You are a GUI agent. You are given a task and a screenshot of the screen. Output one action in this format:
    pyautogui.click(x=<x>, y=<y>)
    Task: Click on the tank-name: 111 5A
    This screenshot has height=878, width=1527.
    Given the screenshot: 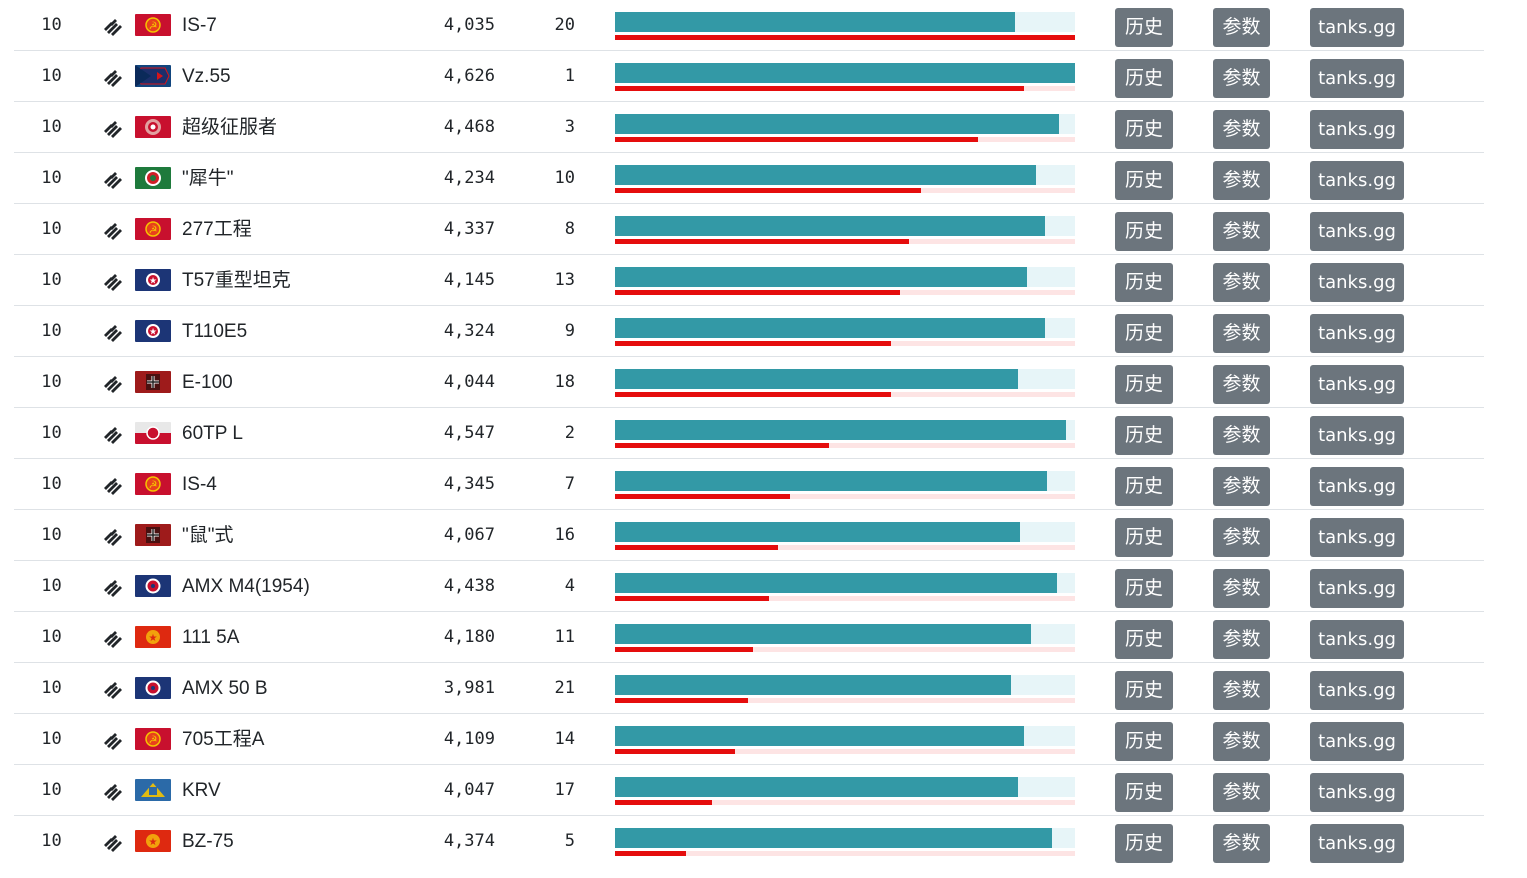 What is the action you would take?
    pyautogui.click(x=211, y=637)
    